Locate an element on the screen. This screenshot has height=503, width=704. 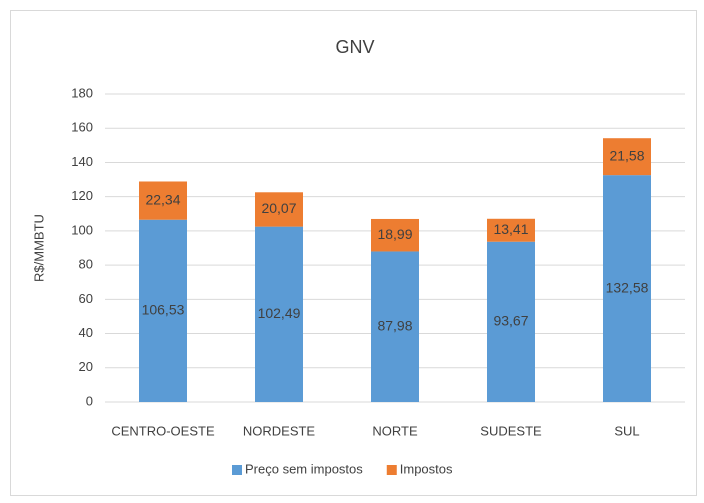
y-tick-label: 160 is located at coordinates (82, 127).